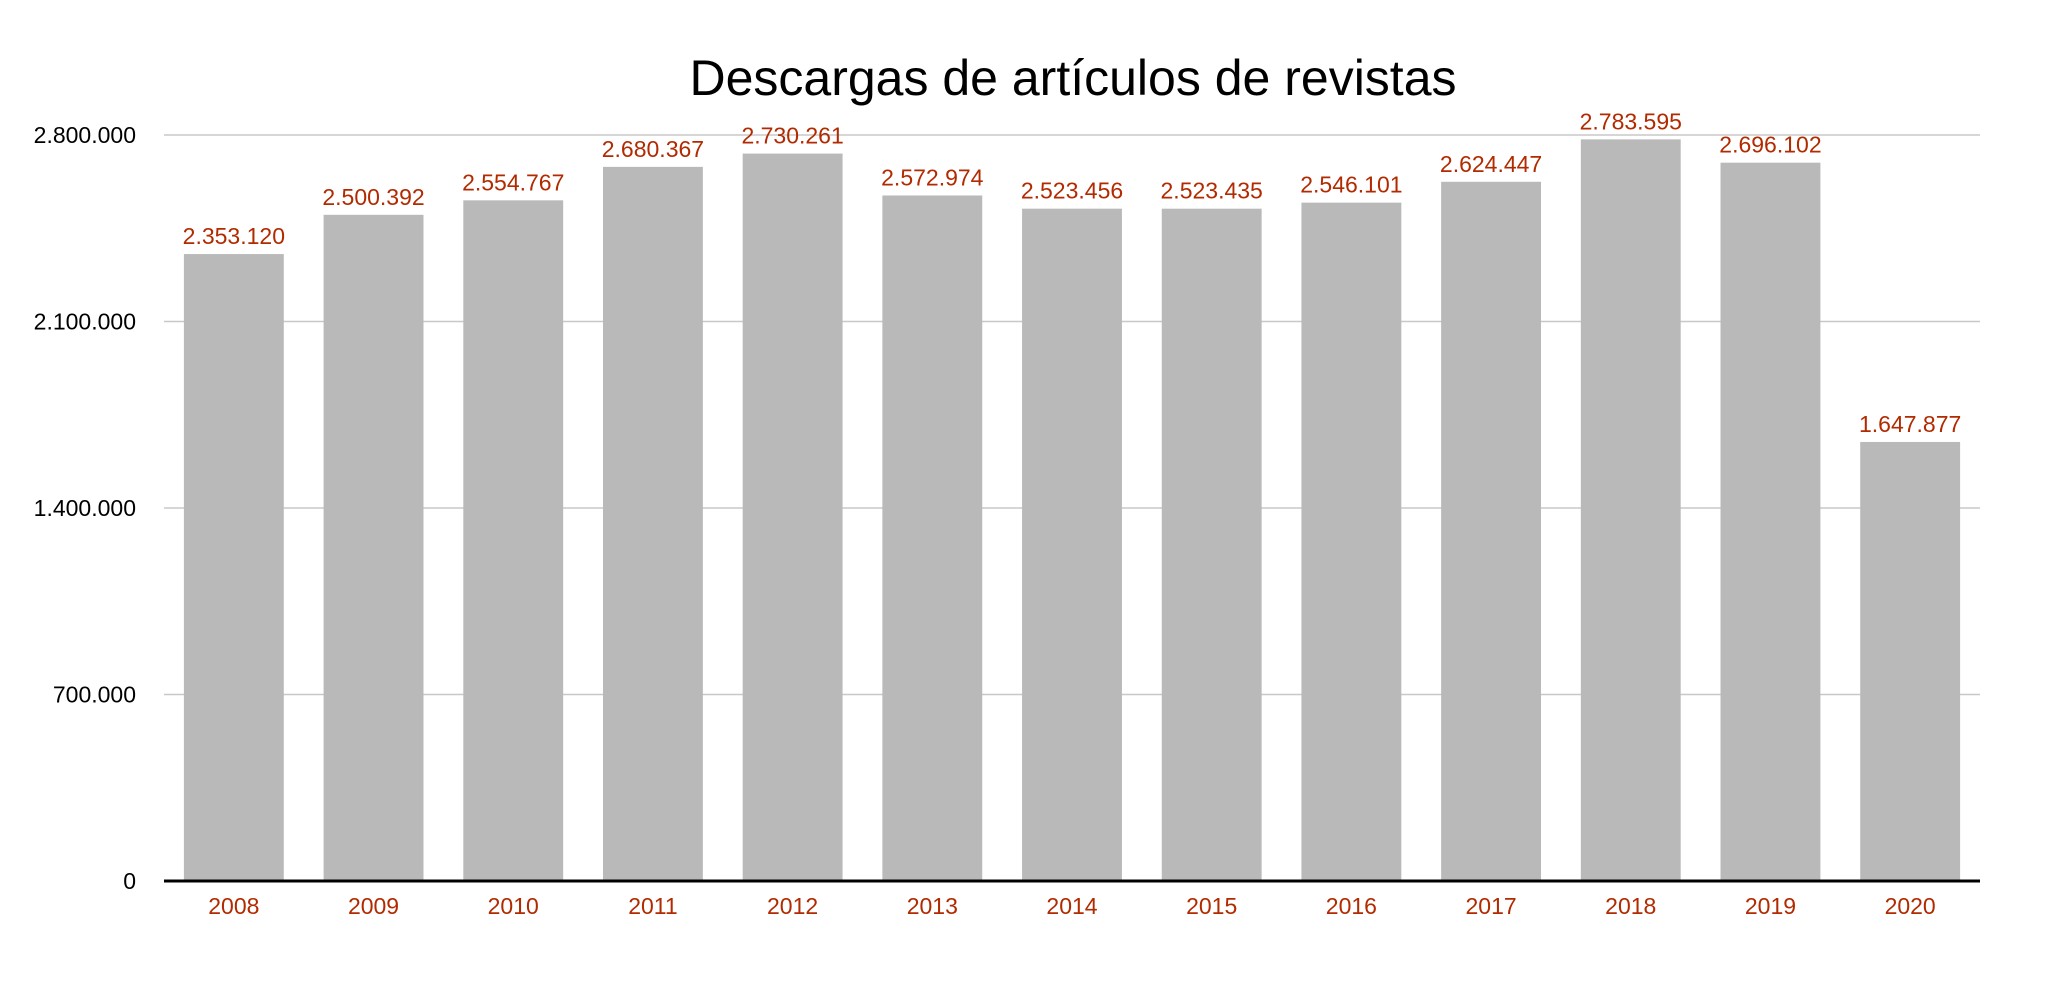 This screenshot has height=994, width=2046. I want to click on x-tick-label: 2020, so click(1910, 906).